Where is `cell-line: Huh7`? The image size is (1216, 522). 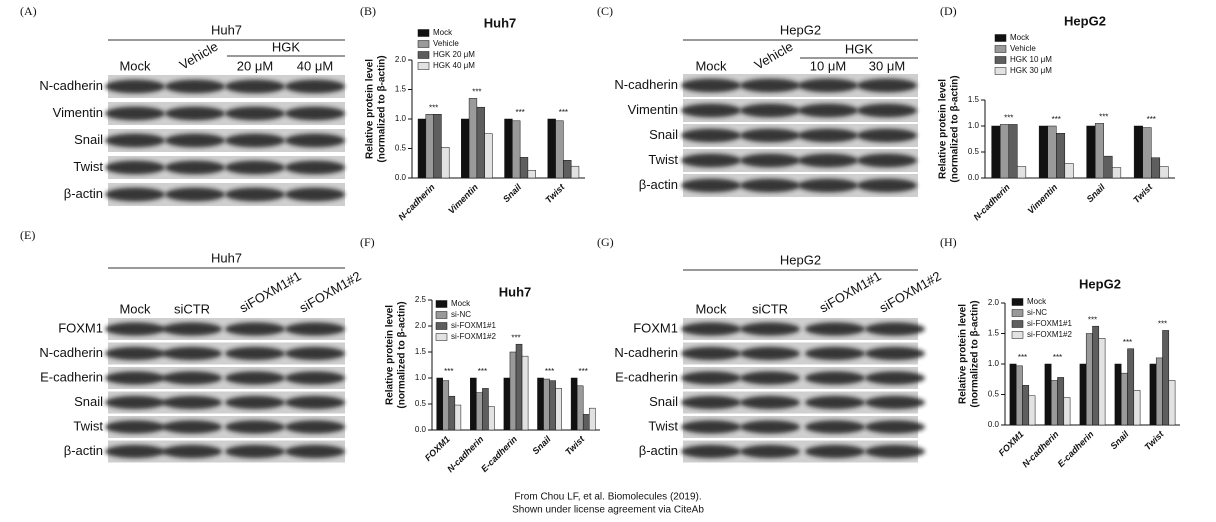 cell-line: Huh7 is located at coordinates (226, 29).